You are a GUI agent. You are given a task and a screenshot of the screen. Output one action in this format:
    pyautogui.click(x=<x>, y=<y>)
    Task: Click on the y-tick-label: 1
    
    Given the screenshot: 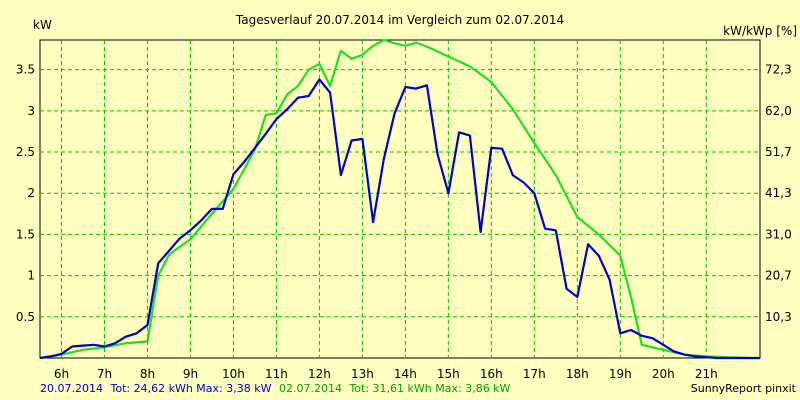 What is the action you would take?
    pyautogui.click(x=31, y=276)
    